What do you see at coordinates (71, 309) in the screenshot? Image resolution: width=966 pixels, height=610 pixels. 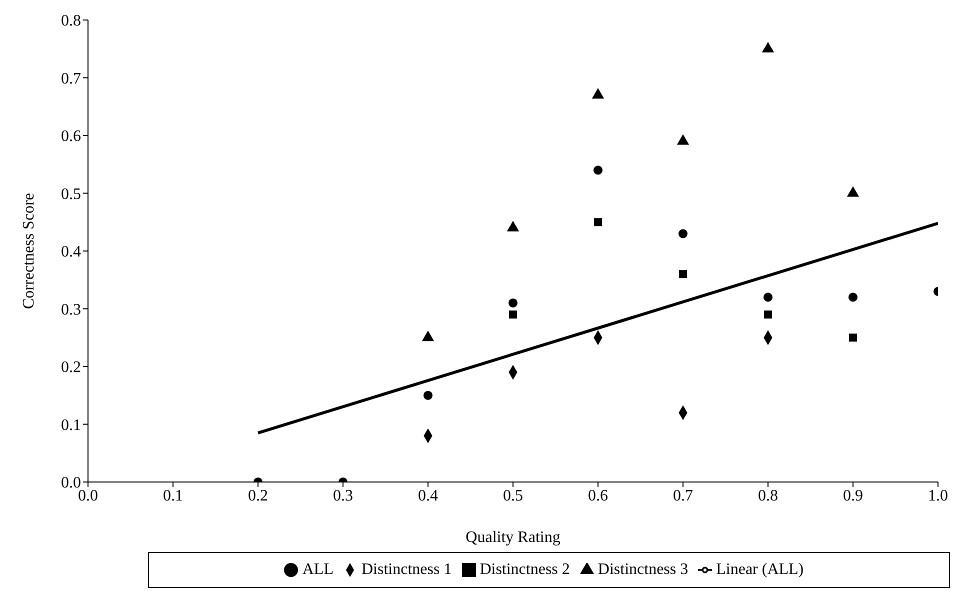 I see `y-tick-label: 0.3` at bounding box center [71, 309].